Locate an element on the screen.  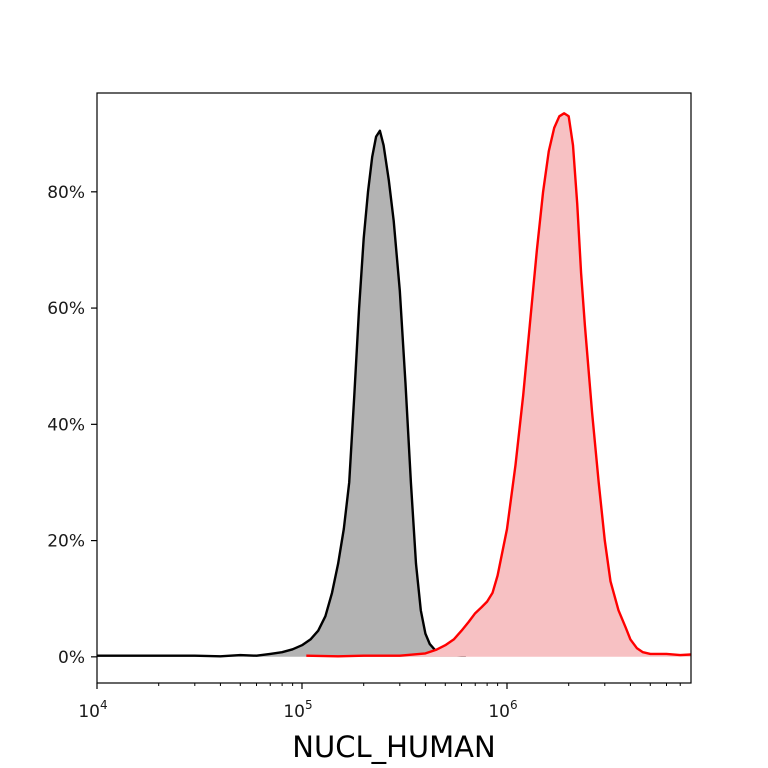
y-tick-label-3: 40% is located at coordinates (66, 425).